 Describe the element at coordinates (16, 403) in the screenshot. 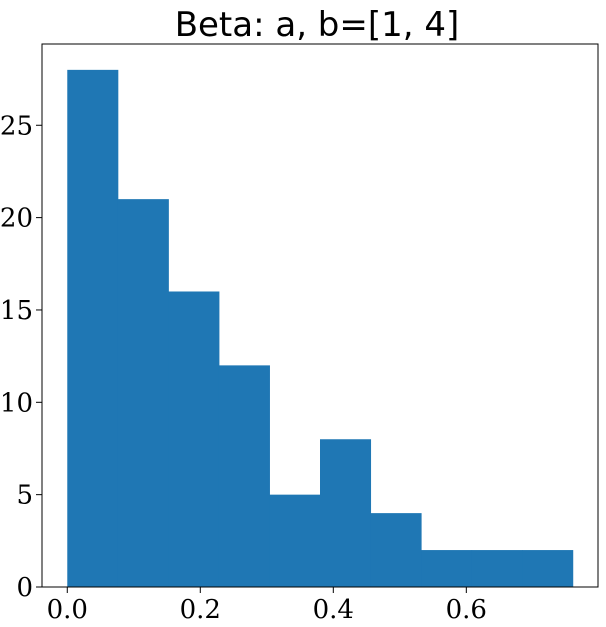

I see `y-tick-label-2: 10` at that location.